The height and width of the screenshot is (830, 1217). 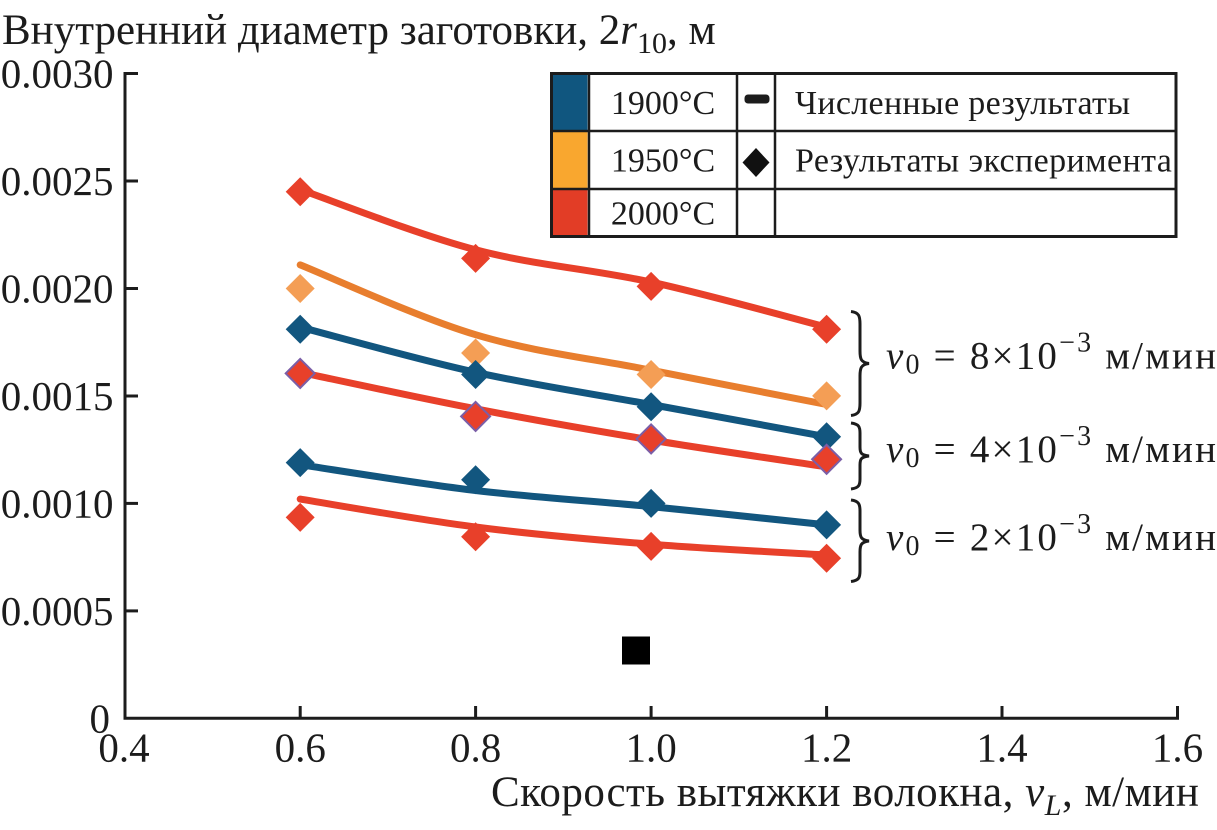 What do you see at coordinates (663, 213) in the screenshot?
I see `svg-text: 2000°C` at bounding box center [663, 213].